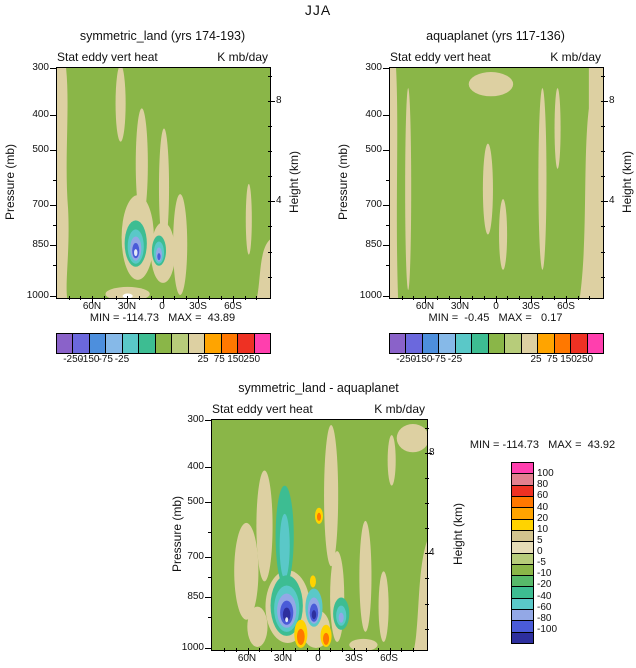 This screenshot has height=668, width=636. I want to click on colorbar-tick-label: -20, so click(544, 585).